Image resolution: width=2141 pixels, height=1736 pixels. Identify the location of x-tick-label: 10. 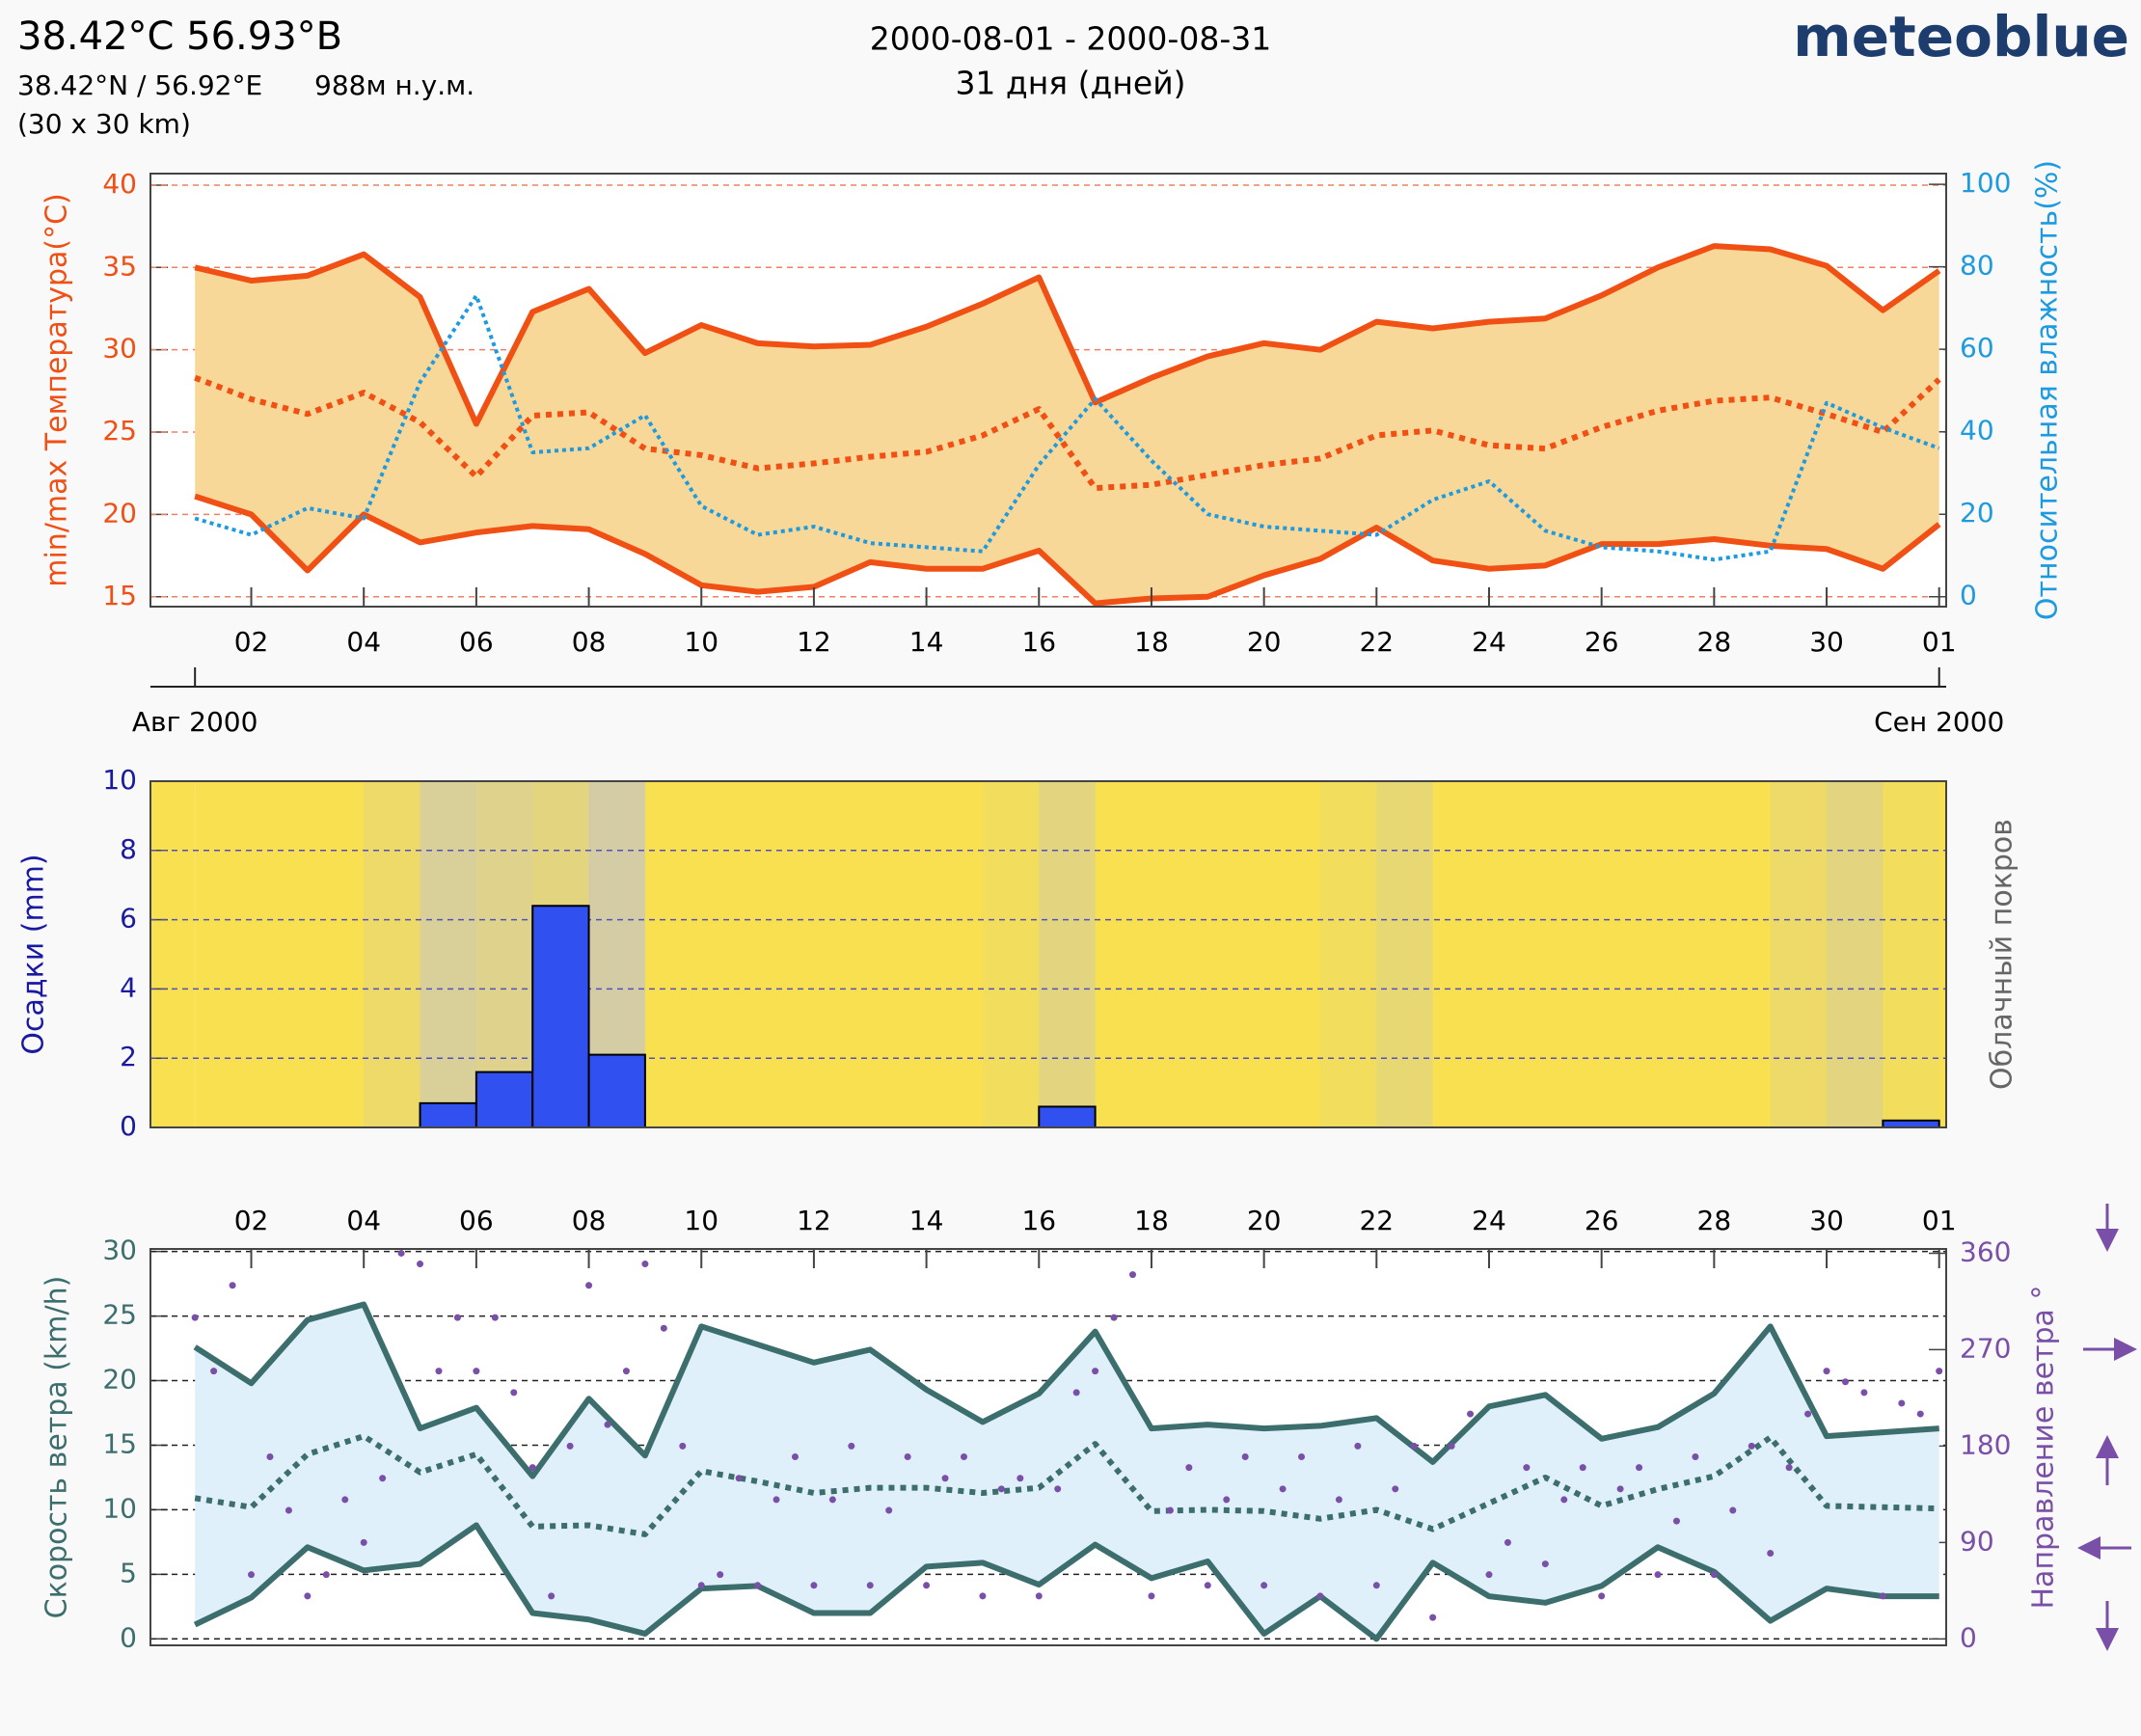
(701, 1220).